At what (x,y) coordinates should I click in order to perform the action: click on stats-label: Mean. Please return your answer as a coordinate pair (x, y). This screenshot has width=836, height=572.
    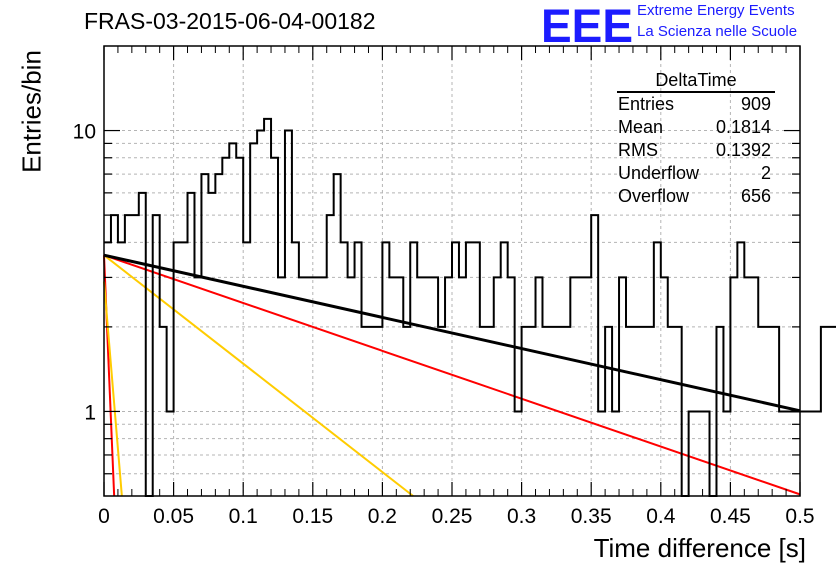
    Looking at the image, I should click on (641, 127).